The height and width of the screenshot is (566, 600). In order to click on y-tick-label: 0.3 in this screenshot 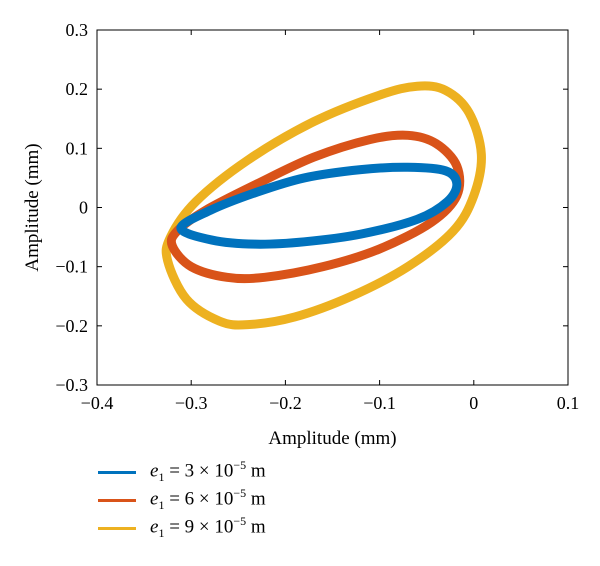, I will do `click(77, 30)`.